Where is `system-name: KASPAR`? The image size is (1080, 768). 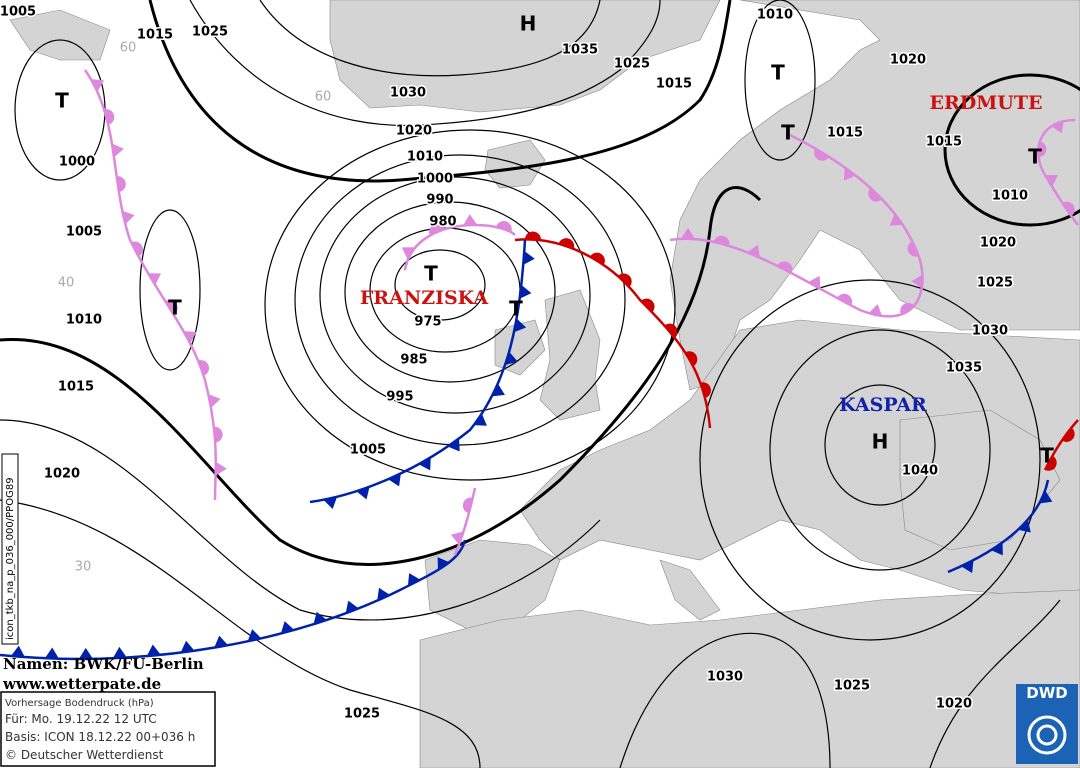
system-name: KASPAR is located at coordinates (883, 405).